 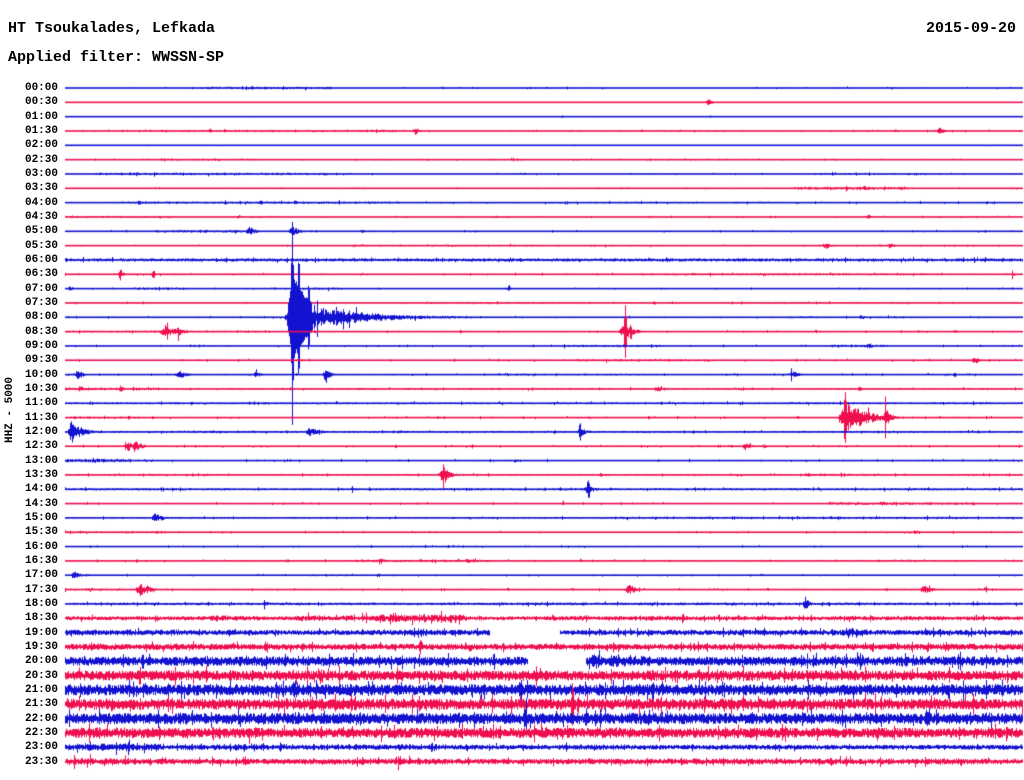 What do you see at coordinates (41, 145) in the screenshot?
I see `row-time-label: 02:00` at bounding box center [41, 145].